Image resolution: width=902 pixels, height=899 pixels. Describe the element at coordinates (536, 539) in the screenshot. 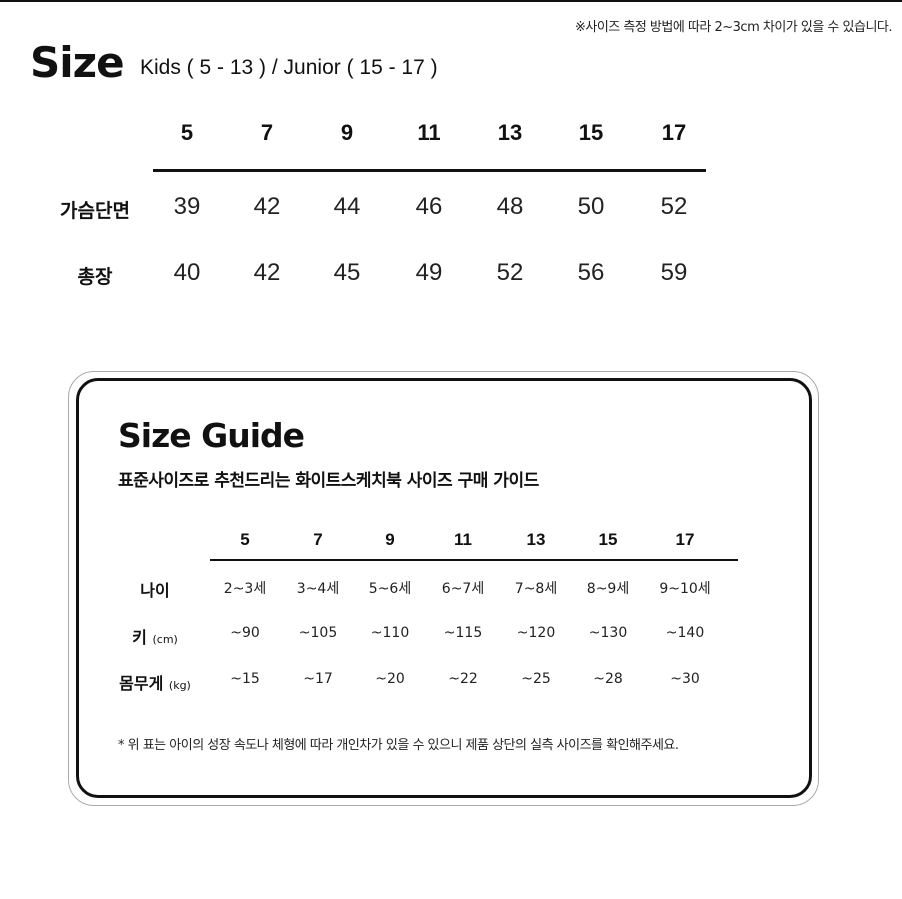

I see `guide-header: 13` at that location.